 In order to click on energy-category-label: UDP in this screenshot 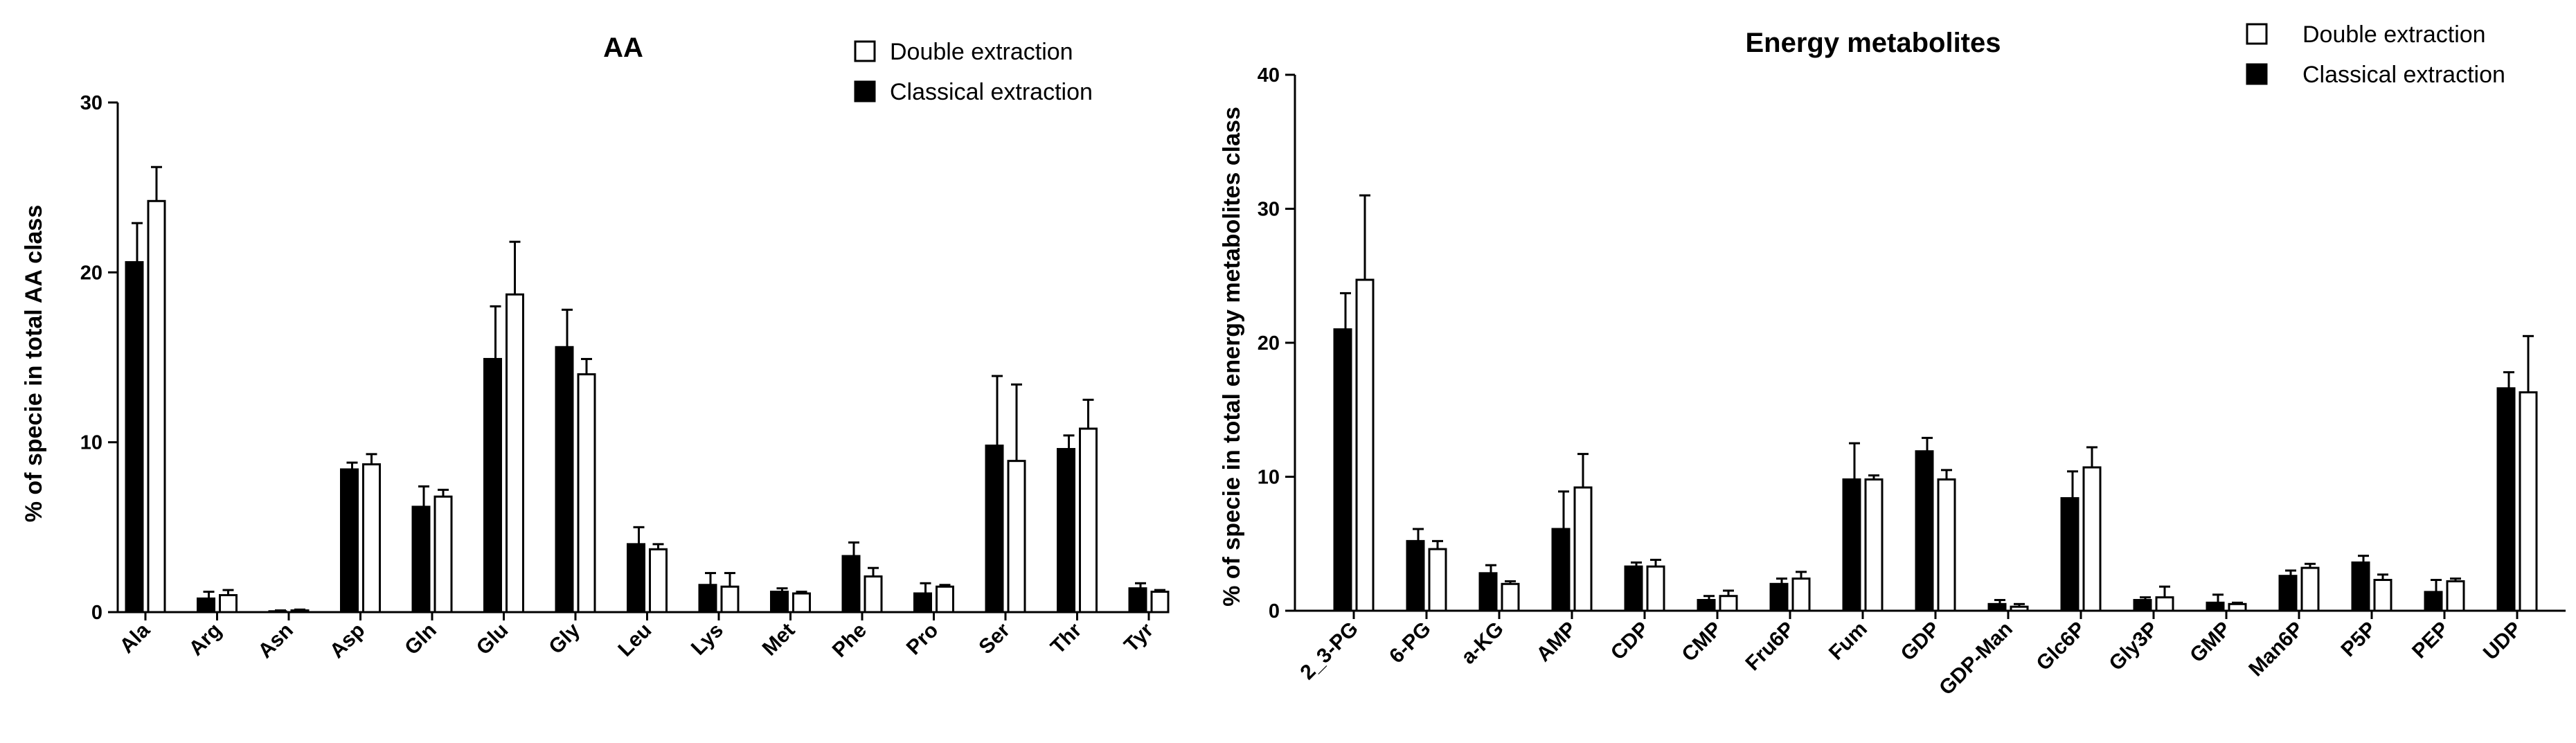, I will do `click(2502, 641)`.